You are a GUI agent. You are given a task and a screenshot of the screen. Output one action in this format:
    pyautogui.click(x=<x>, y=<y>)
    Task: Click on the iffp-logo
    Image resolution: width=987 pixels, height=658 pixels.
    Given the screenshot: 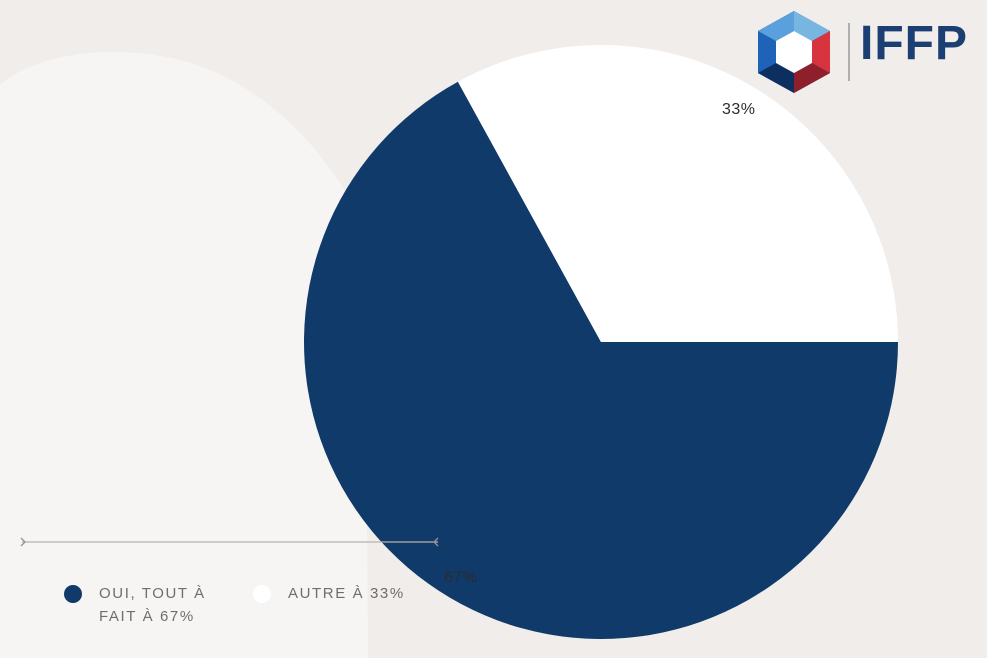 What is the action you would take?
    pyautogui.click(x=804, y=52)
    